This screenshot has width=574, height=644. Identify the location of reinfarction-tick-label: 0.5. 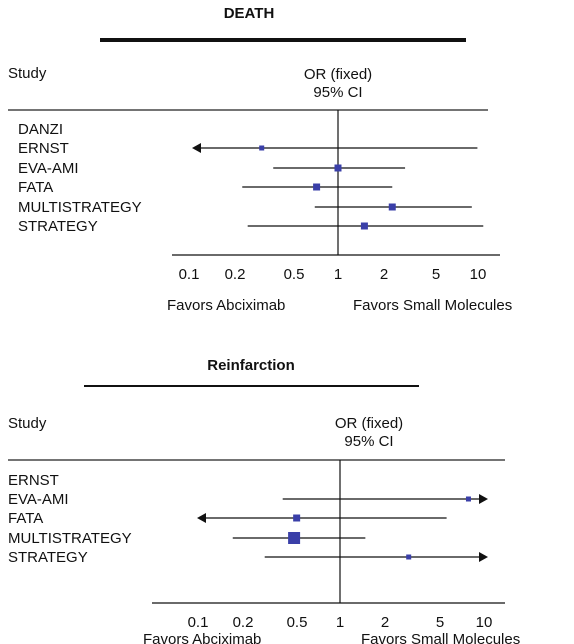
(297, 622).